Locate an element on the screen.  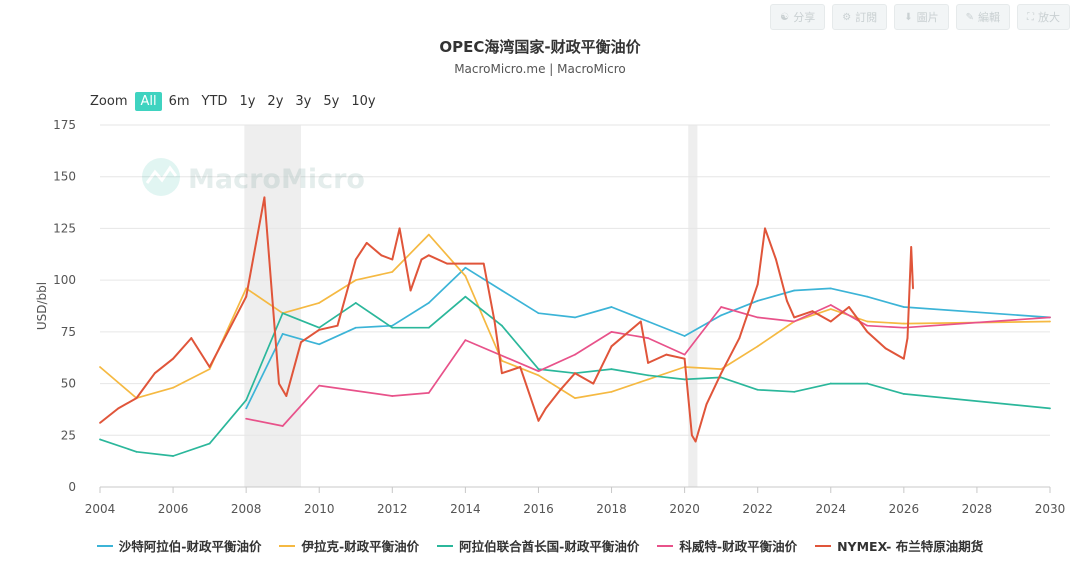
legend-item-4: NYMEX- 布兰特原油期货 is located at coordinates (899, 545).